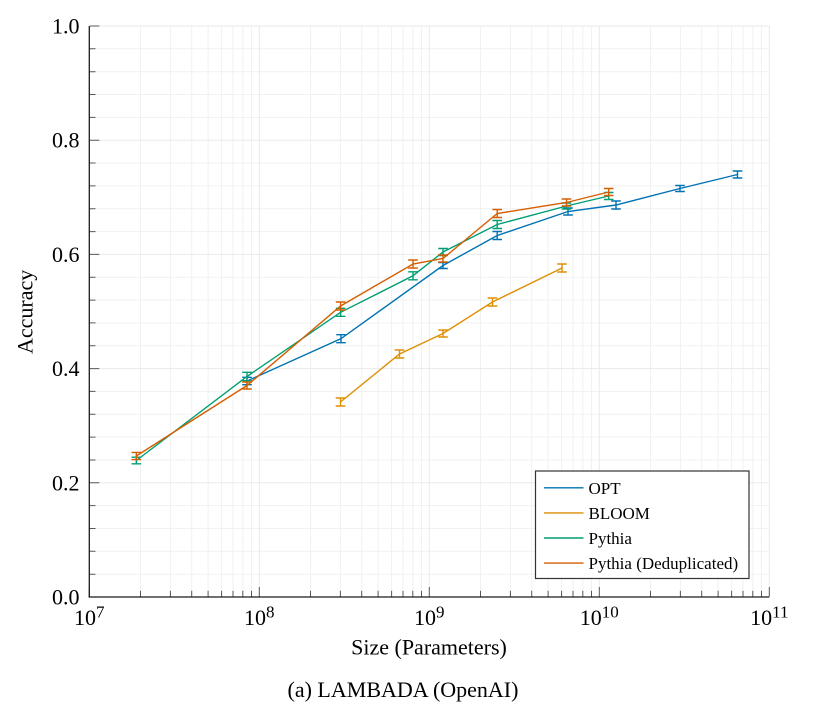  What do you see at coordinates (66, 254) in the screenshot?
I see `svg-text: 0.6` at bounding box center [66, 254].